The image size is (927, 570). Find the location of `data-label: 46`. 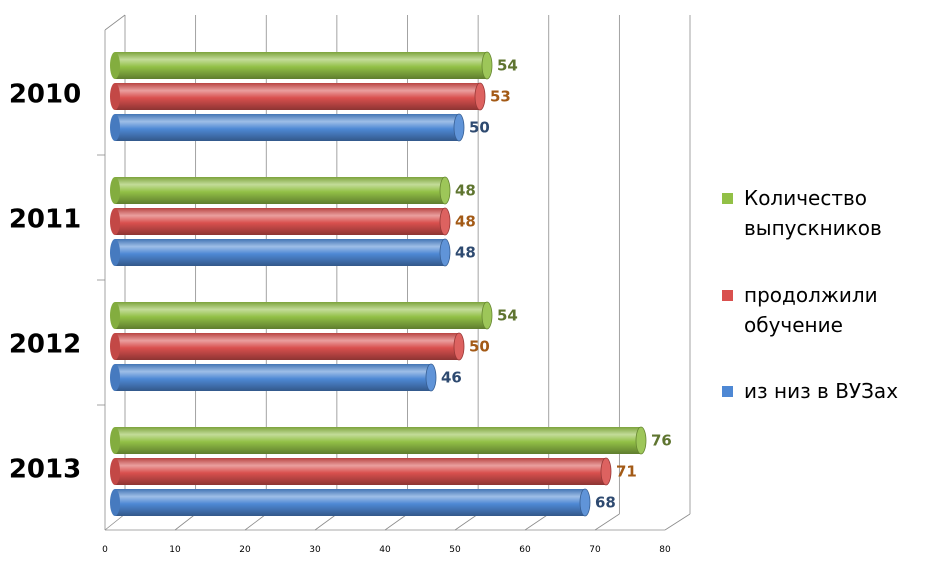

data-label: 46 is located at coordinates (451, 378).